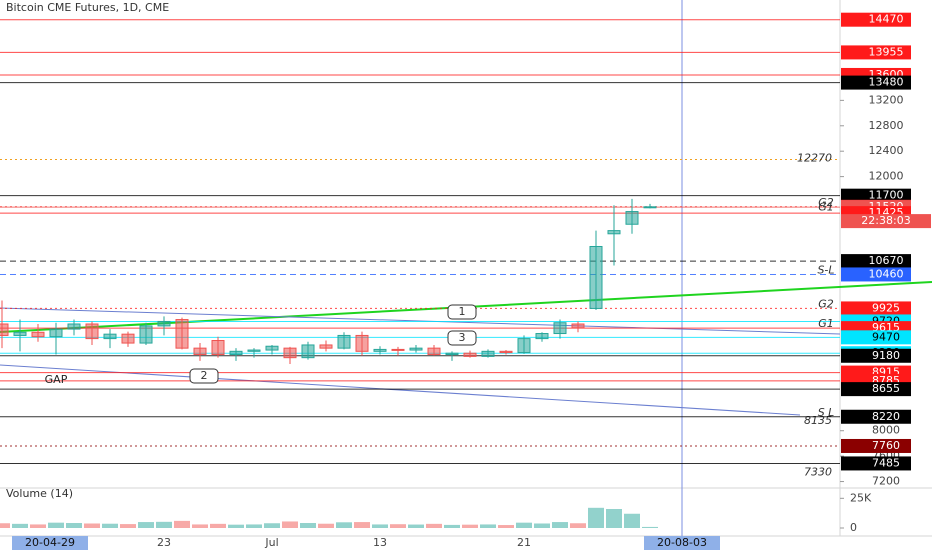 This screenshot has width=932, height=550. I want to click on price-note: 12270, so click(814, 157).